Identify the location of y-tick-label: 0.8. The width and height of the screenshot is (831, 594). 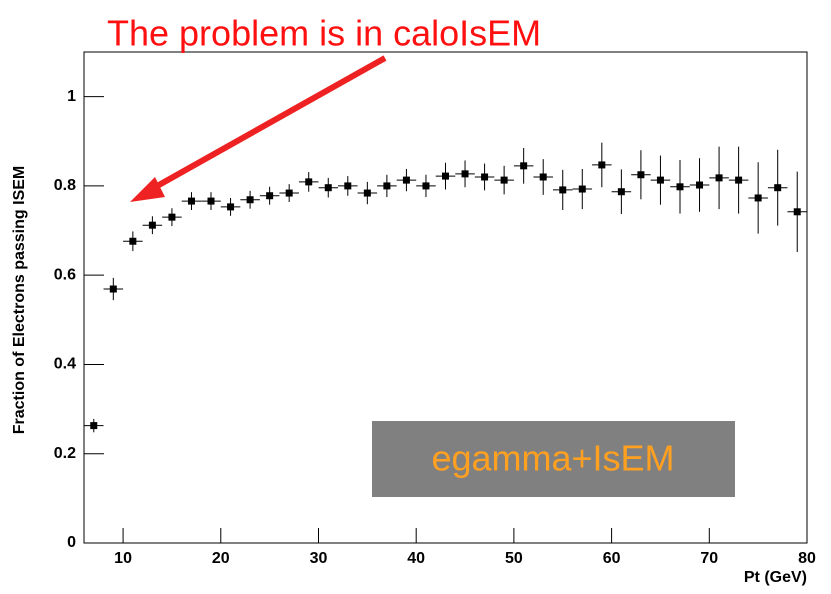
(65, 185).